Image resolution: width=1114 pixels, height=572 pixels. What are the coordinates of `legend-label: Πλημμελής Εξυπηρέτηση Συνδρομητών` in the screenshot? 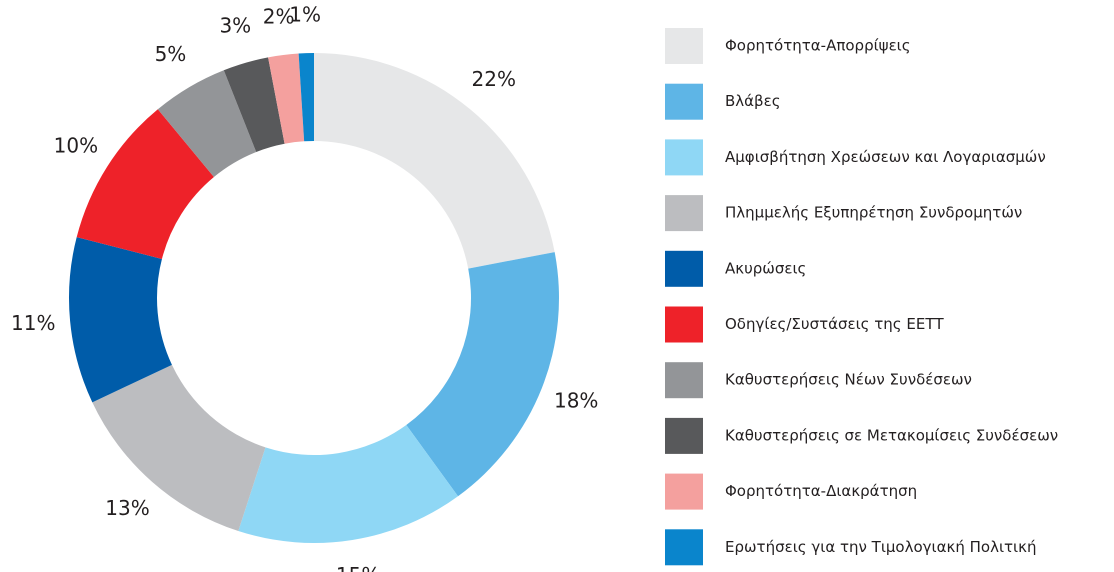 It's located at (873, 213).